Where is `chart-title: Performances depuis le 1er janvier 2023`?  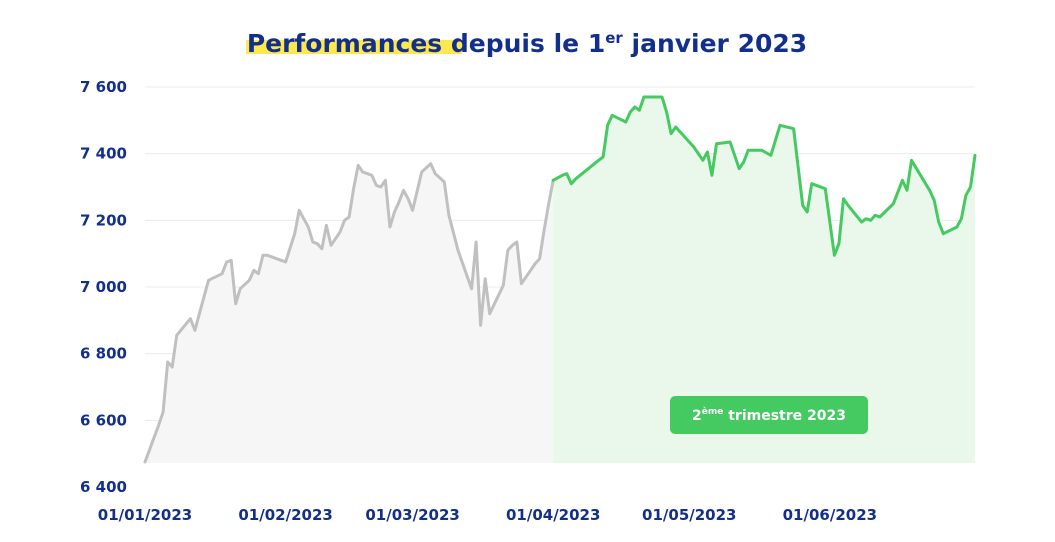
chart-title: Performances depuis le 1er janvier 2023 is located at coordinates (526, 43).